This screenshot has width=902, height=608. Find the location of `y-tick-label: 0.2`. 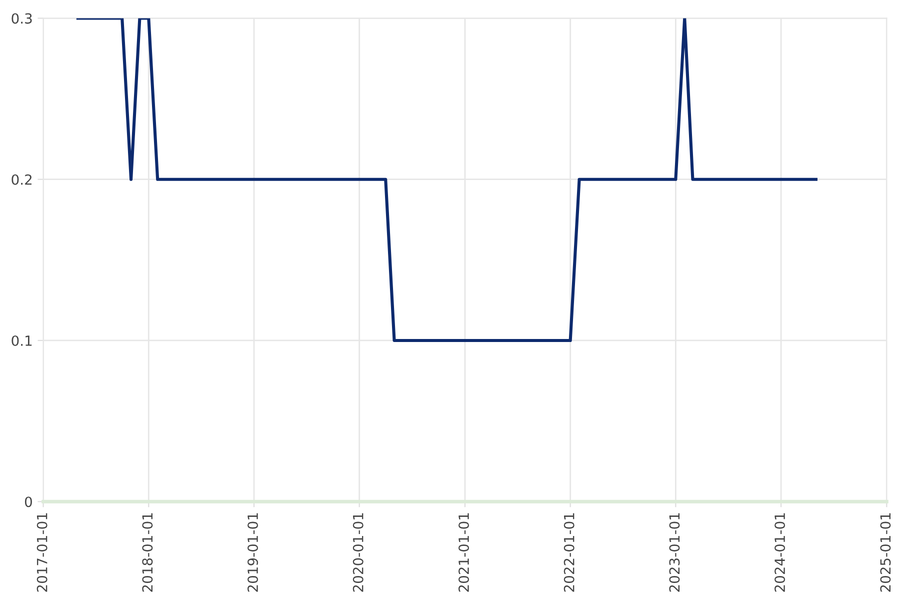

y-tick-label: 0.2 is located at coordinates (22, 179).